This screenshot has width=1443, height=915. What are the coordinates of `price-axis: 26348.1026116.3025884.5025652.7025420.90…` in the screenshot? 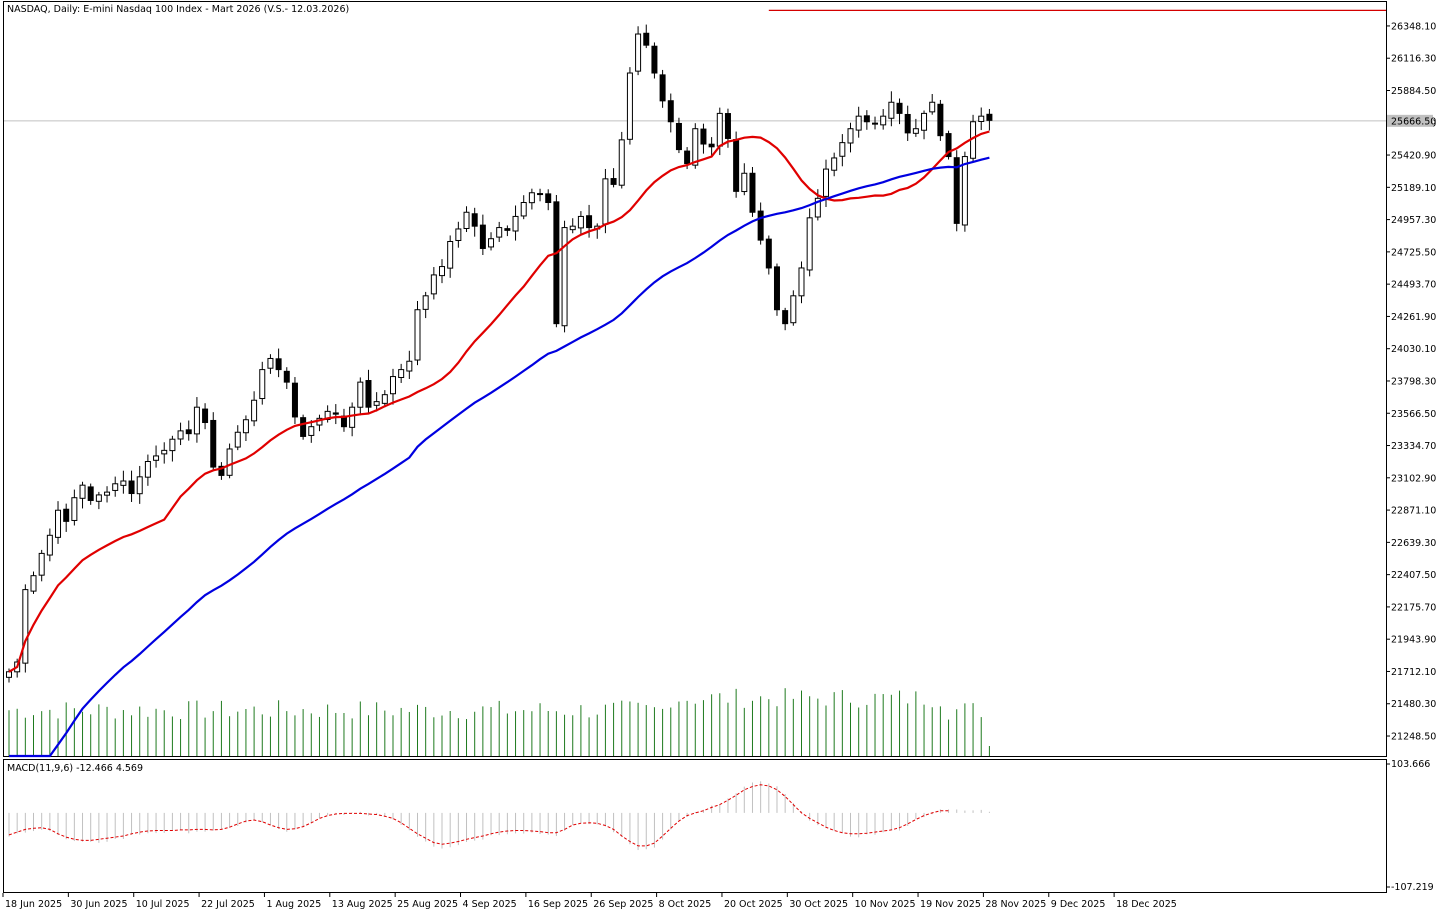 It's located at (1411, 457).